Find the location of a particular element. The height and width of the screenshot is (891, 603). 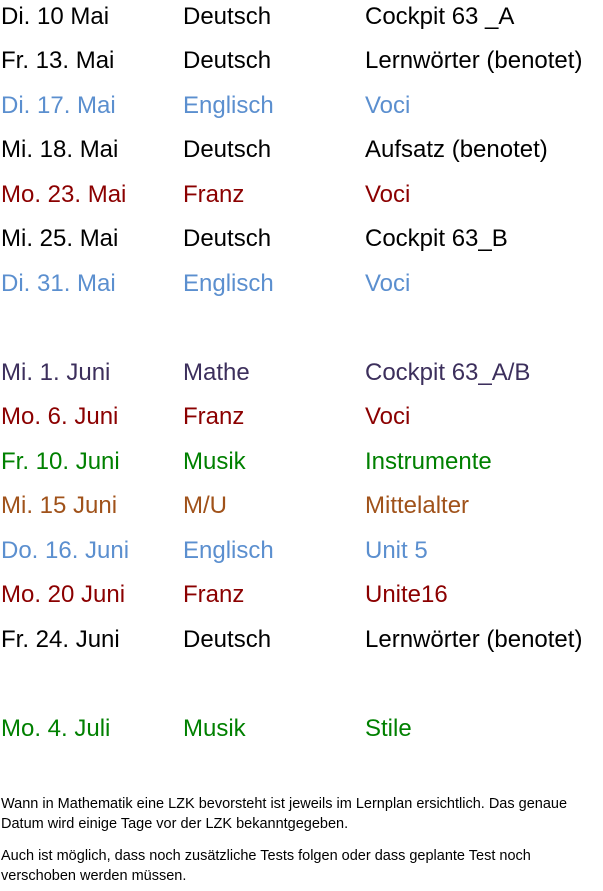

test-date: Di. 10 Mai is located at coordinates (55, 16).